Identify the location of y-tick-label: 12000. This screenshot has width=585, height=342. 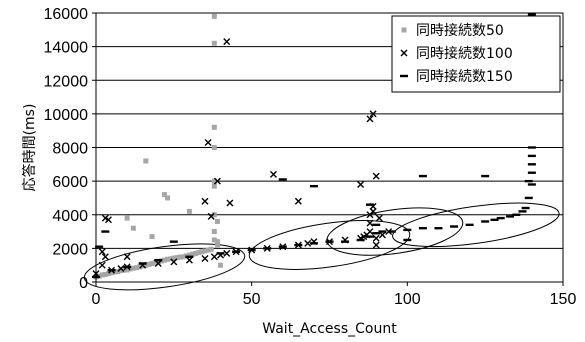
(66, 81).